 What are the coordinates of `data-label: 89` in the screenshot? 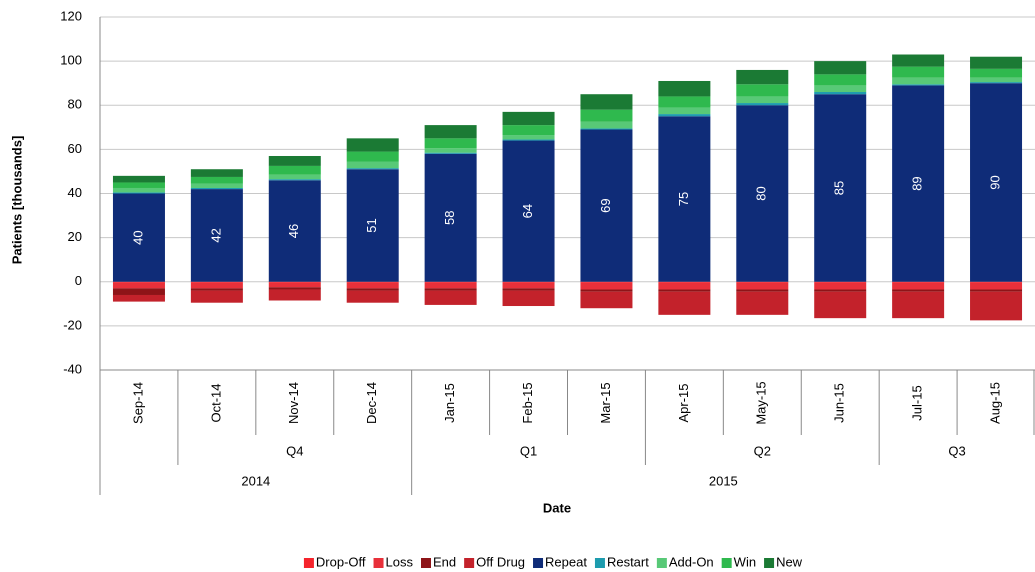 It's located at (917, 183).